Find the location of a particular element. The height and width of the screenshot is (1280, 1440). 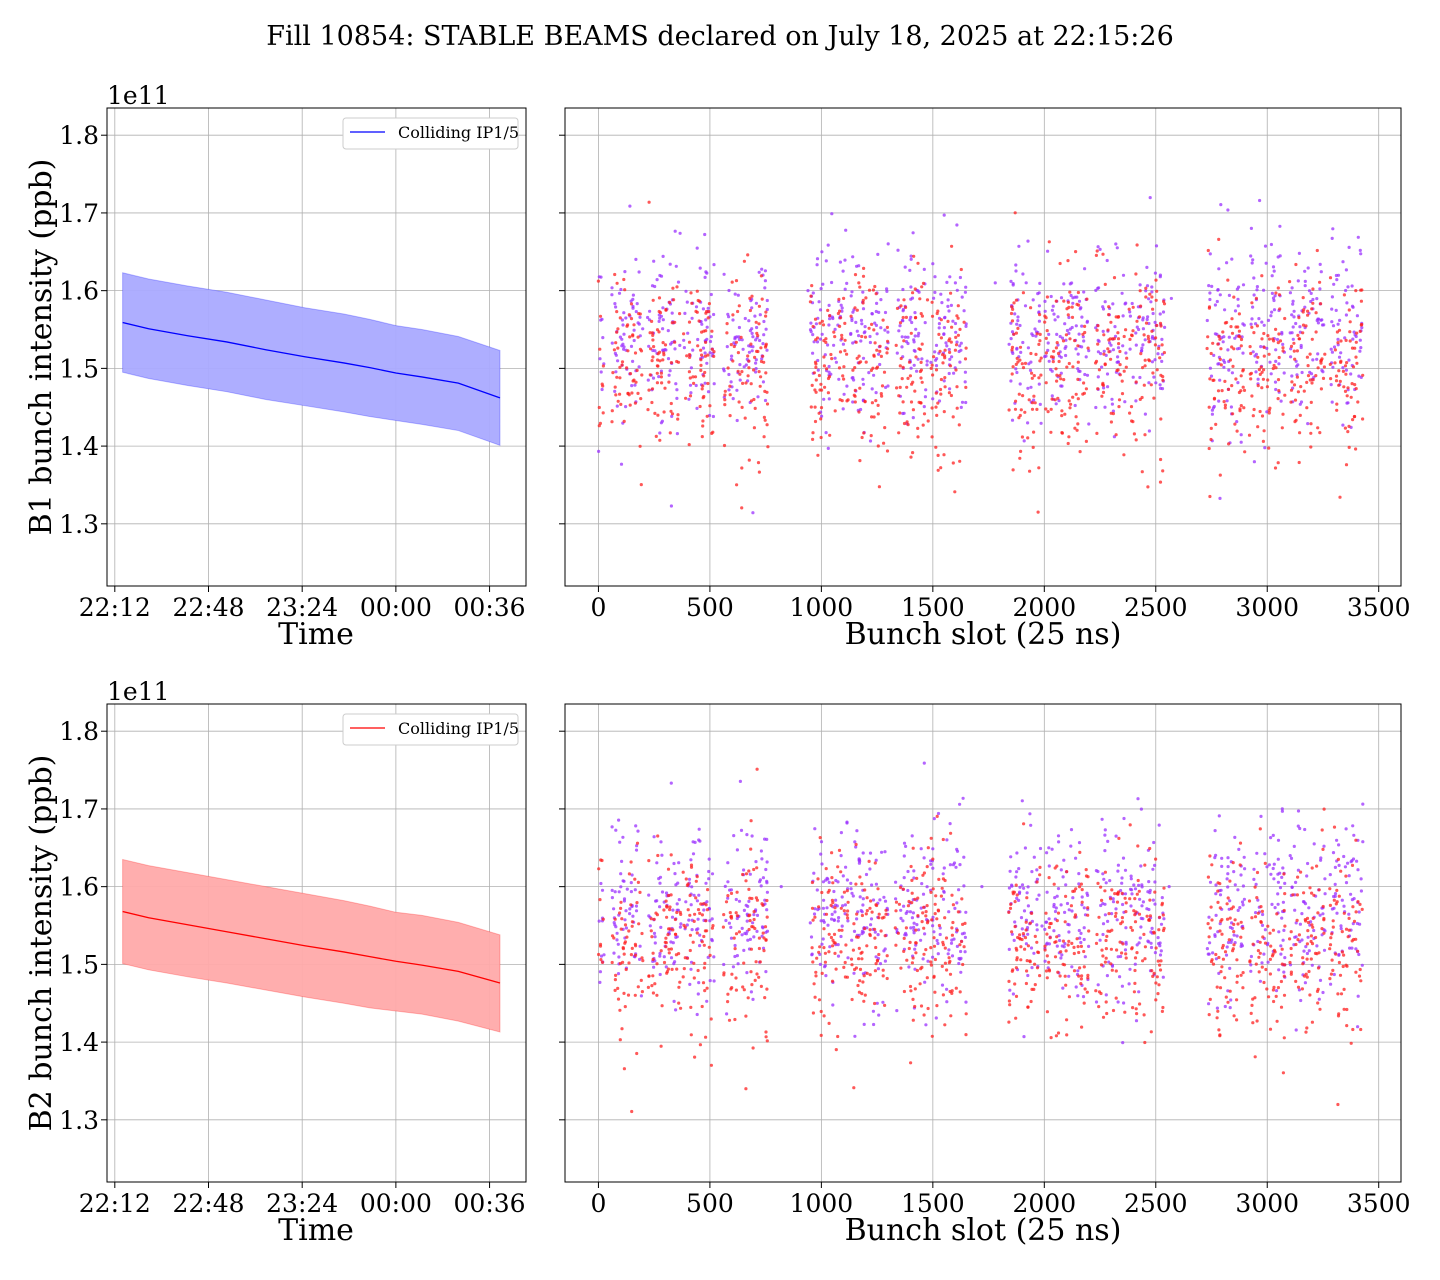

axes-frame is located at coordinates (316, 943).